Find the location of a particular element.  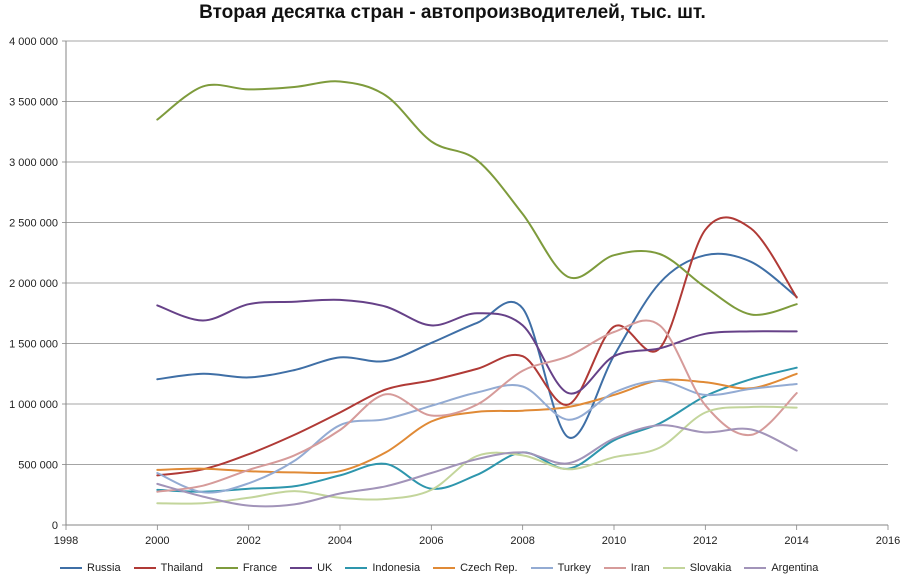

y-tick-label: 4 000 000 is located at coordinates (33, 42).